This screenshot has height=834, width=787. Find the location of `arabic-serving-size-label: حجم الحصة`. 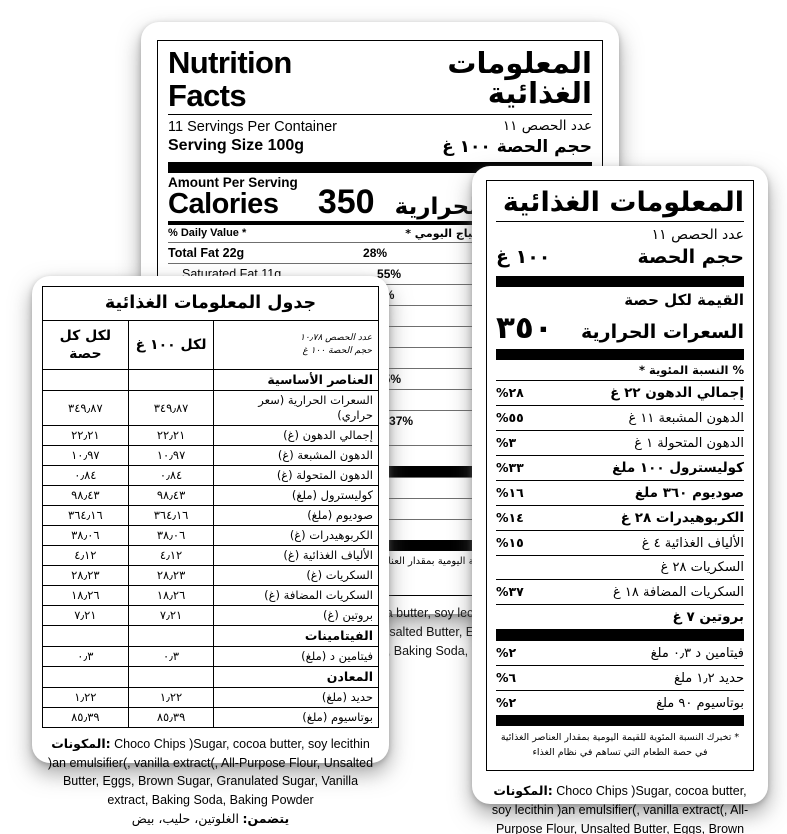

arabic-serving-size-label: حجم الحصة is located at coordinates (691, 256).